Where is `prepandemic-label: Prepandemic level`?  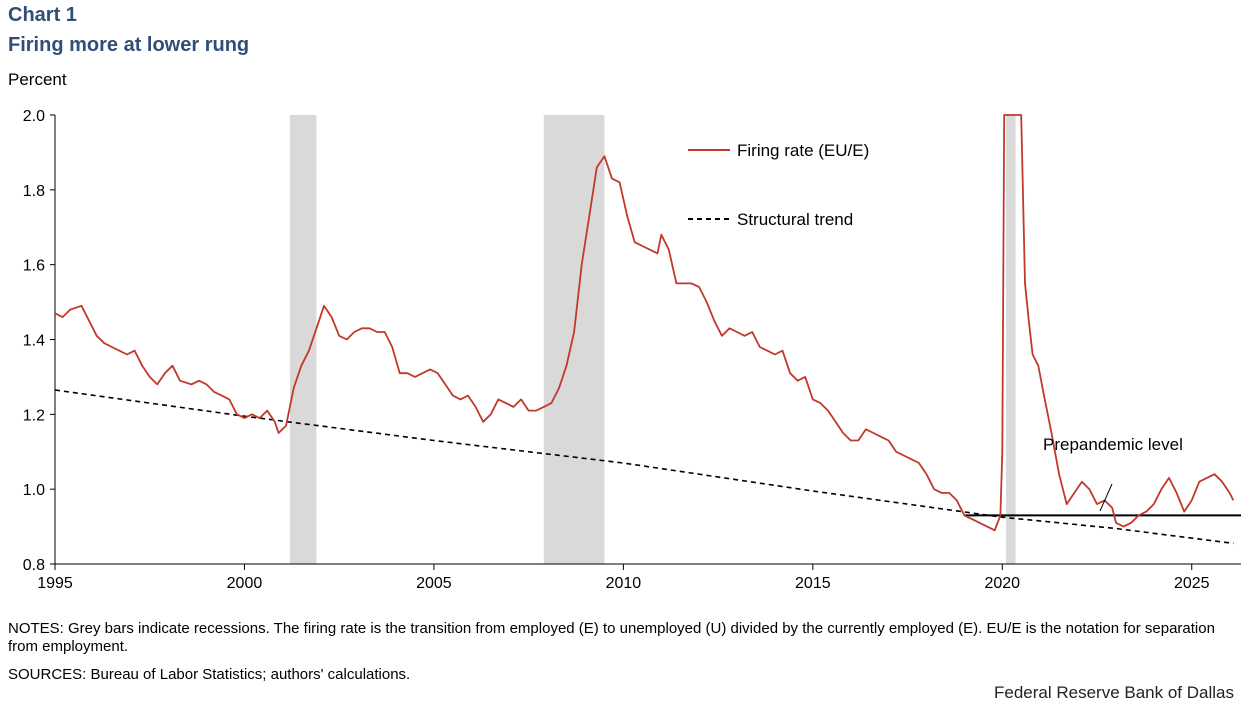 prepandemic-label: Prepandemic level is located at coordinates (1113, 444).